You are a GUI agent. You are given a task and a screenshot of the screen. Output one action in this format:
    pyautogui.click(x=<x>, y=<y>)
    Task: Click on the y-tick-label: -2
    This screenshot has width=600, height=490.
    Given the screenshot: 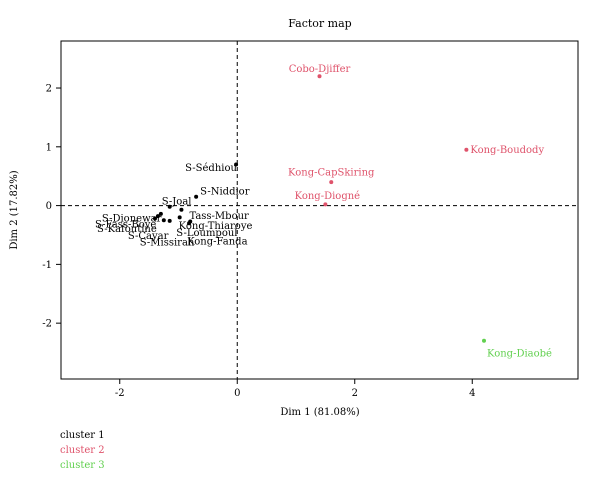 What is the action you would take?
    pyautogui.click(x=47, y=324)
    